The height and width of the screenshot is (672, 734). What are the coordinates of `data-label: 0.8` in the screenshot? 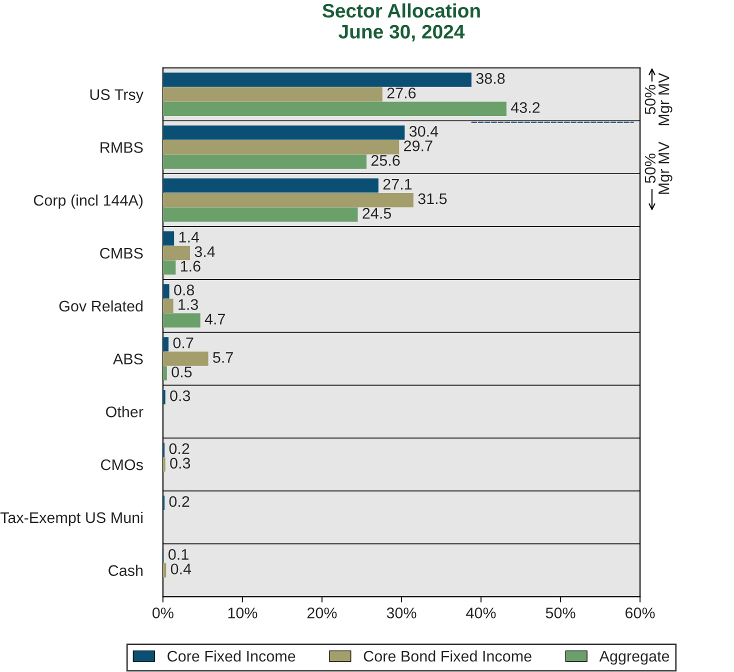 It's located at (184, 290).